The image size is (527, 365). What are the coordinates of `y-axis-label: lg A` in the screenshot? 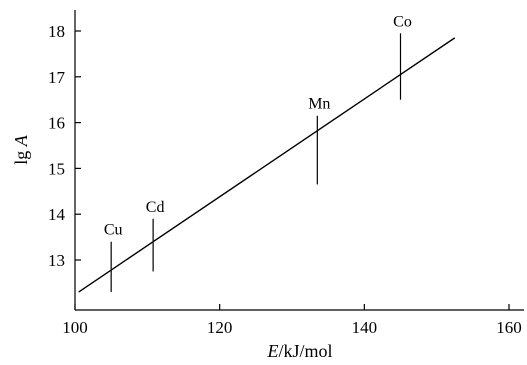 It's located at (21, 149).